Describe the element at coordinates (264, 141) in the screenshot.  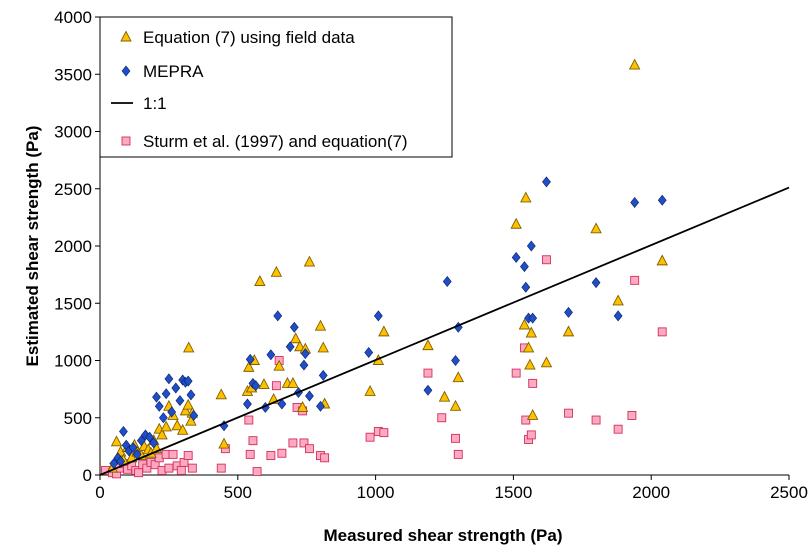
I see `legend-item: Sturm et al. (1997) and equation(7)` at that location.